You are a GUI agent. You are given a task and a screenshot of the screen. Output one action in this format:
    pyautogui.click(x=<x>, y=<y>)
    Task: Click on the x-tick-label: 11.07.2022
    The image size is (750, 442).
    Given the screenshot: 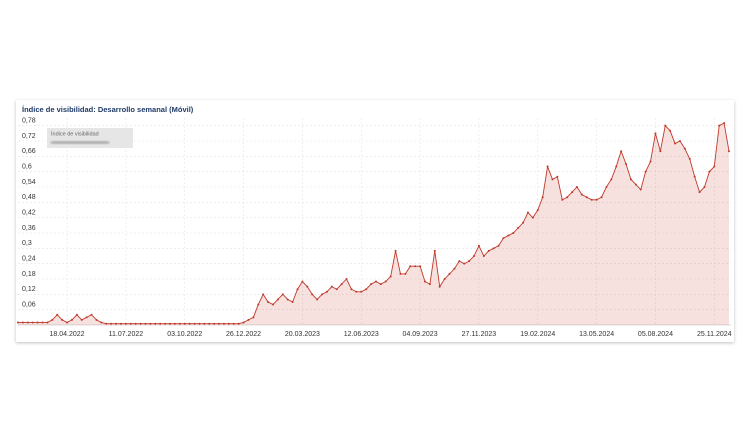 What is the action you would take?
    pyautogui.click(x=126, y=334)
    